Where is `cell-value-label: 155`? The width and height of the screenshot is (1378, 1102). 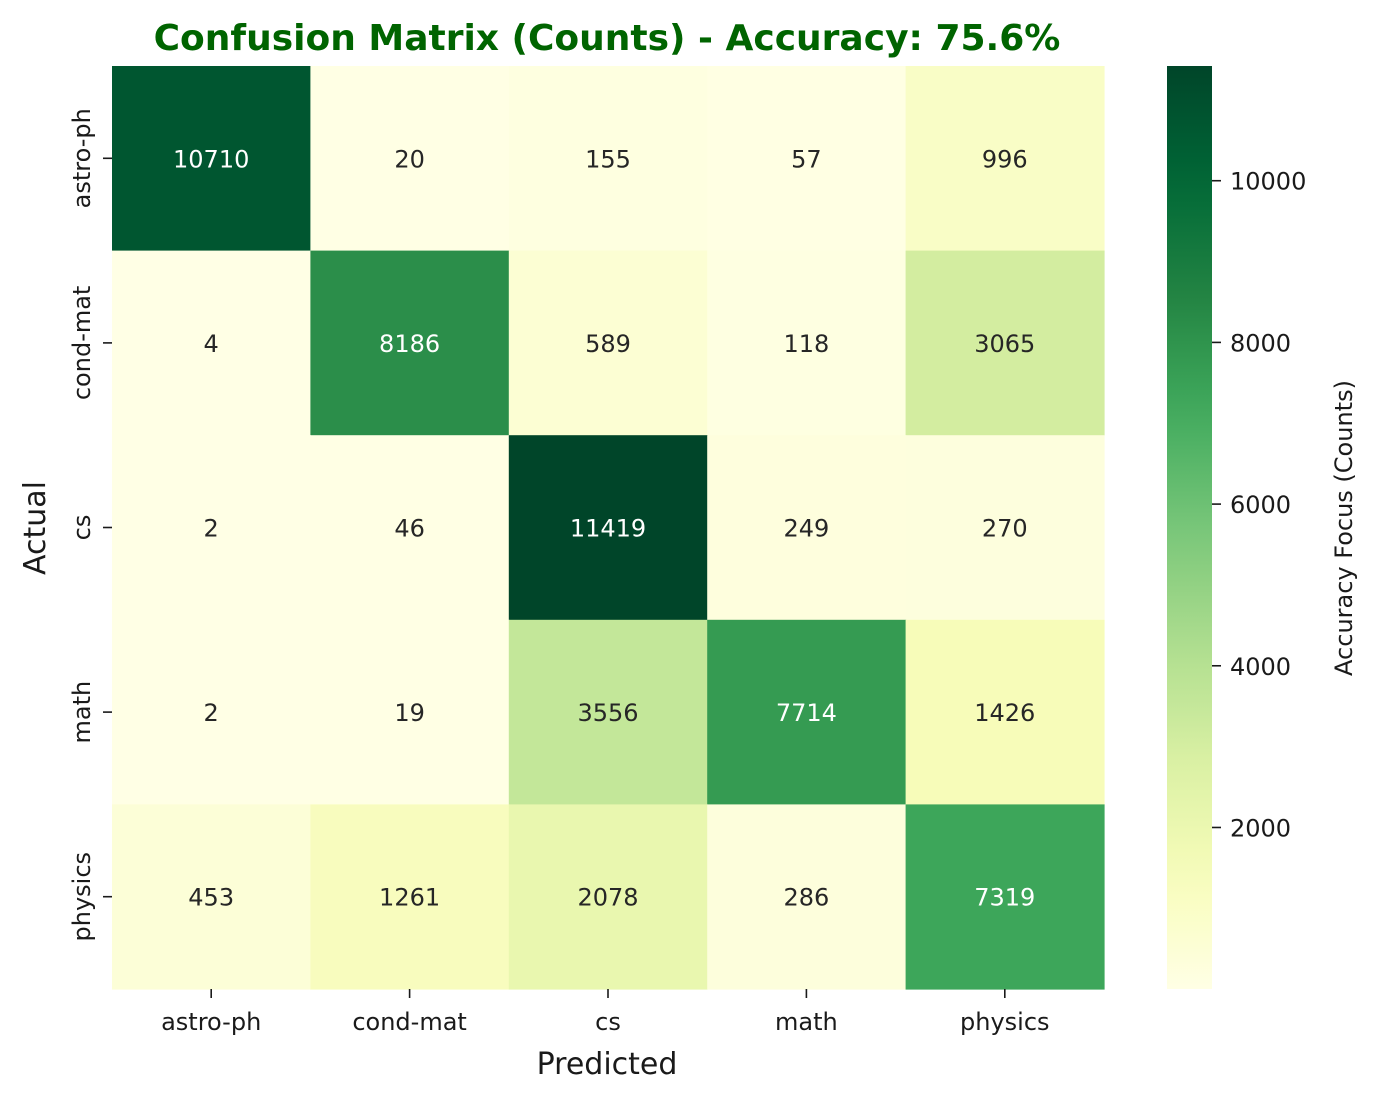
cell-value-label: 155 is located at coordinates (608, 159).